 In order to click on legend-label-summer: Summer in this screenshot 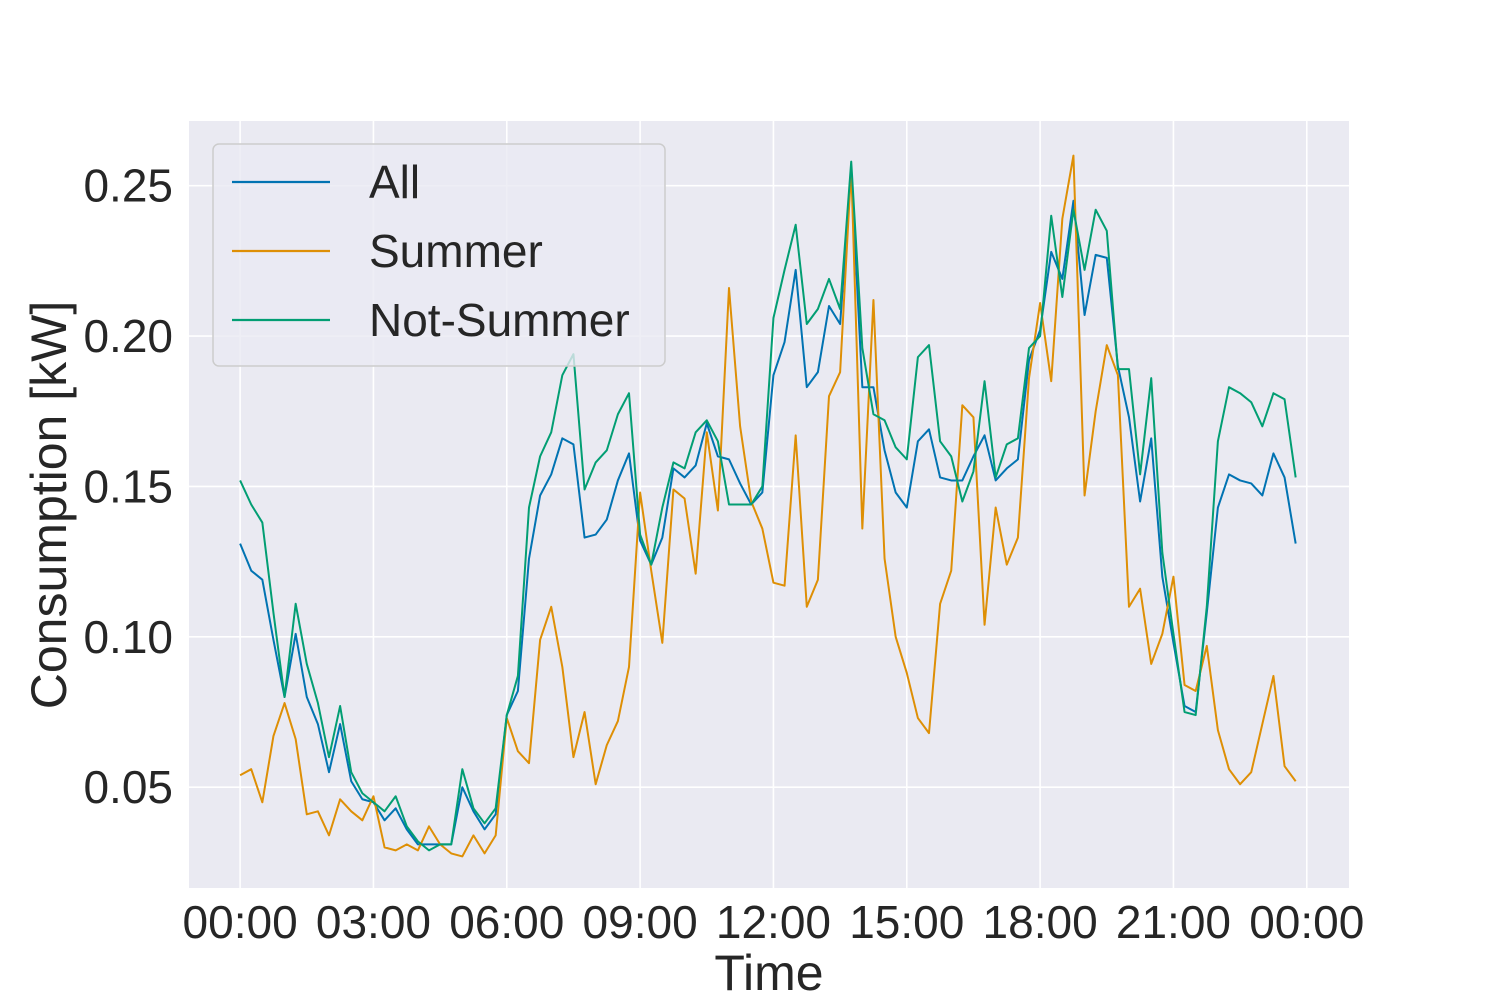, I will do `click(456, 251)`.